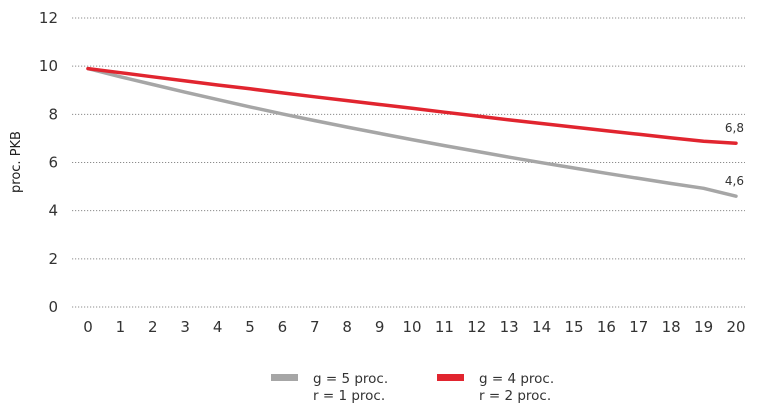 This screenshot has width=757, height=405. Describe the element at coordinates (218, 327) in the screenshot. I see `x-tick-label: 4` at that location.